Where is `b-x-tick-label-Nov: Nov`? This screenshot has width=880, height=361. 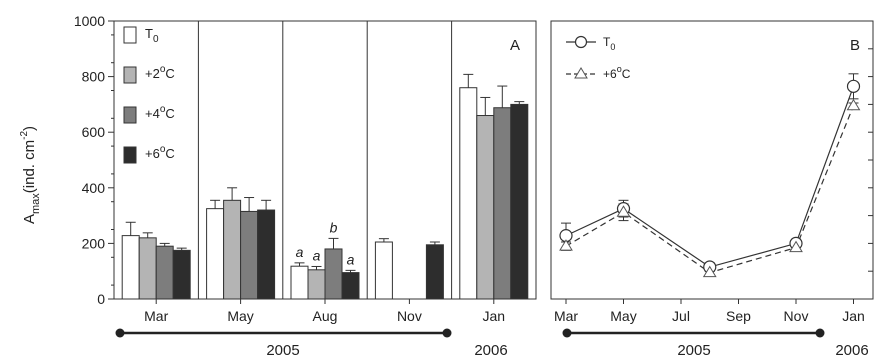
b-x-tick-label-Nov: Nov is located at coordinates (796, 316).